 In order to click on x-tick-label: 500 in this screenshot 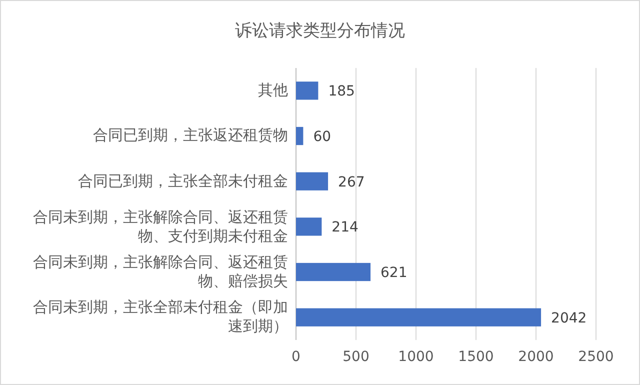, I will do `click(356, 357)`.